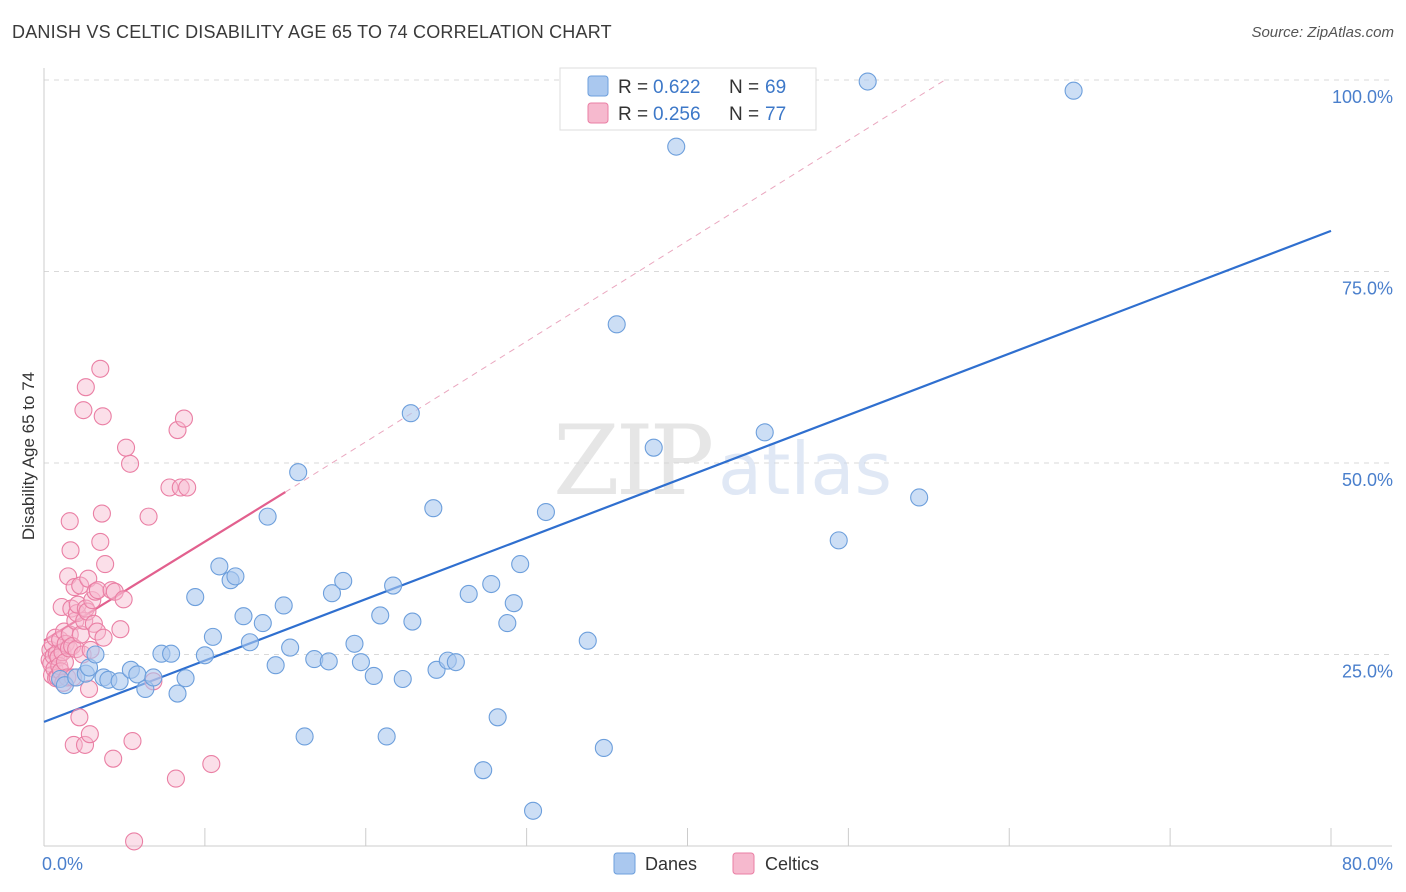  I want to click on celtics-trendline, so click(164, 566).